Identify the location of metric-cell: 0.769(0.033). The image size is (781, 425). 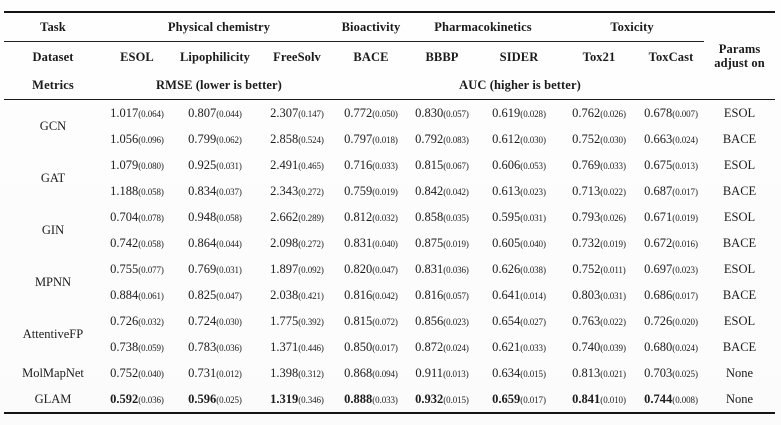
(599, 165).